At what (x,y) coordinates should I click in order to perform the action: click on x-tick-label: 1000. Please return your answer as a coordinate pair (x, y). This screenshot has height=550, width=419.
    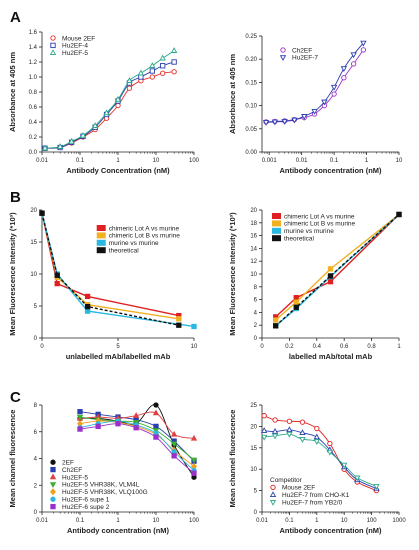
    Looking at the image, I should click on (399, 521).